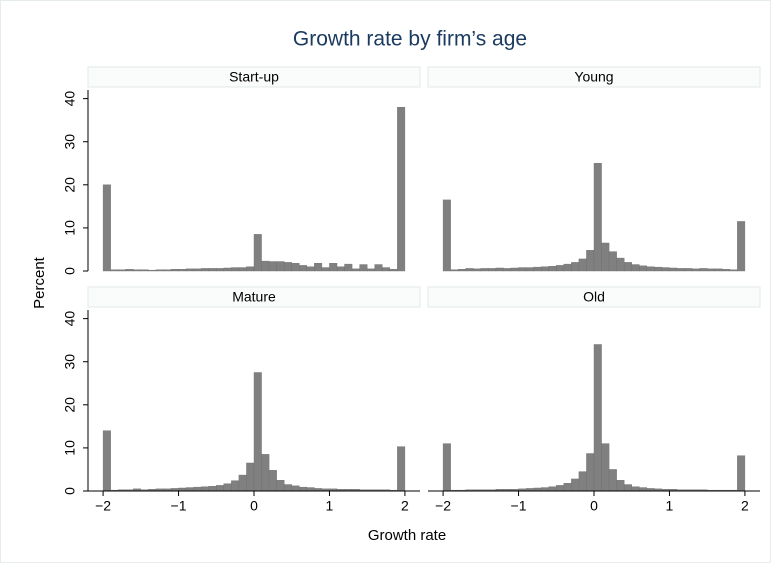 The height and width of the screenshot is (563, 771). Describe the element at coordinates (594, 506) in the screenshot. I see `x-tick-label: 0` at that location.